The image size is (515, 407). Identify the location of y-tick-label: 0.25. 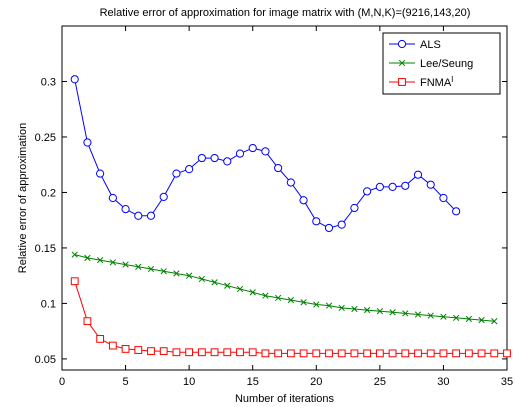
(45, 138).